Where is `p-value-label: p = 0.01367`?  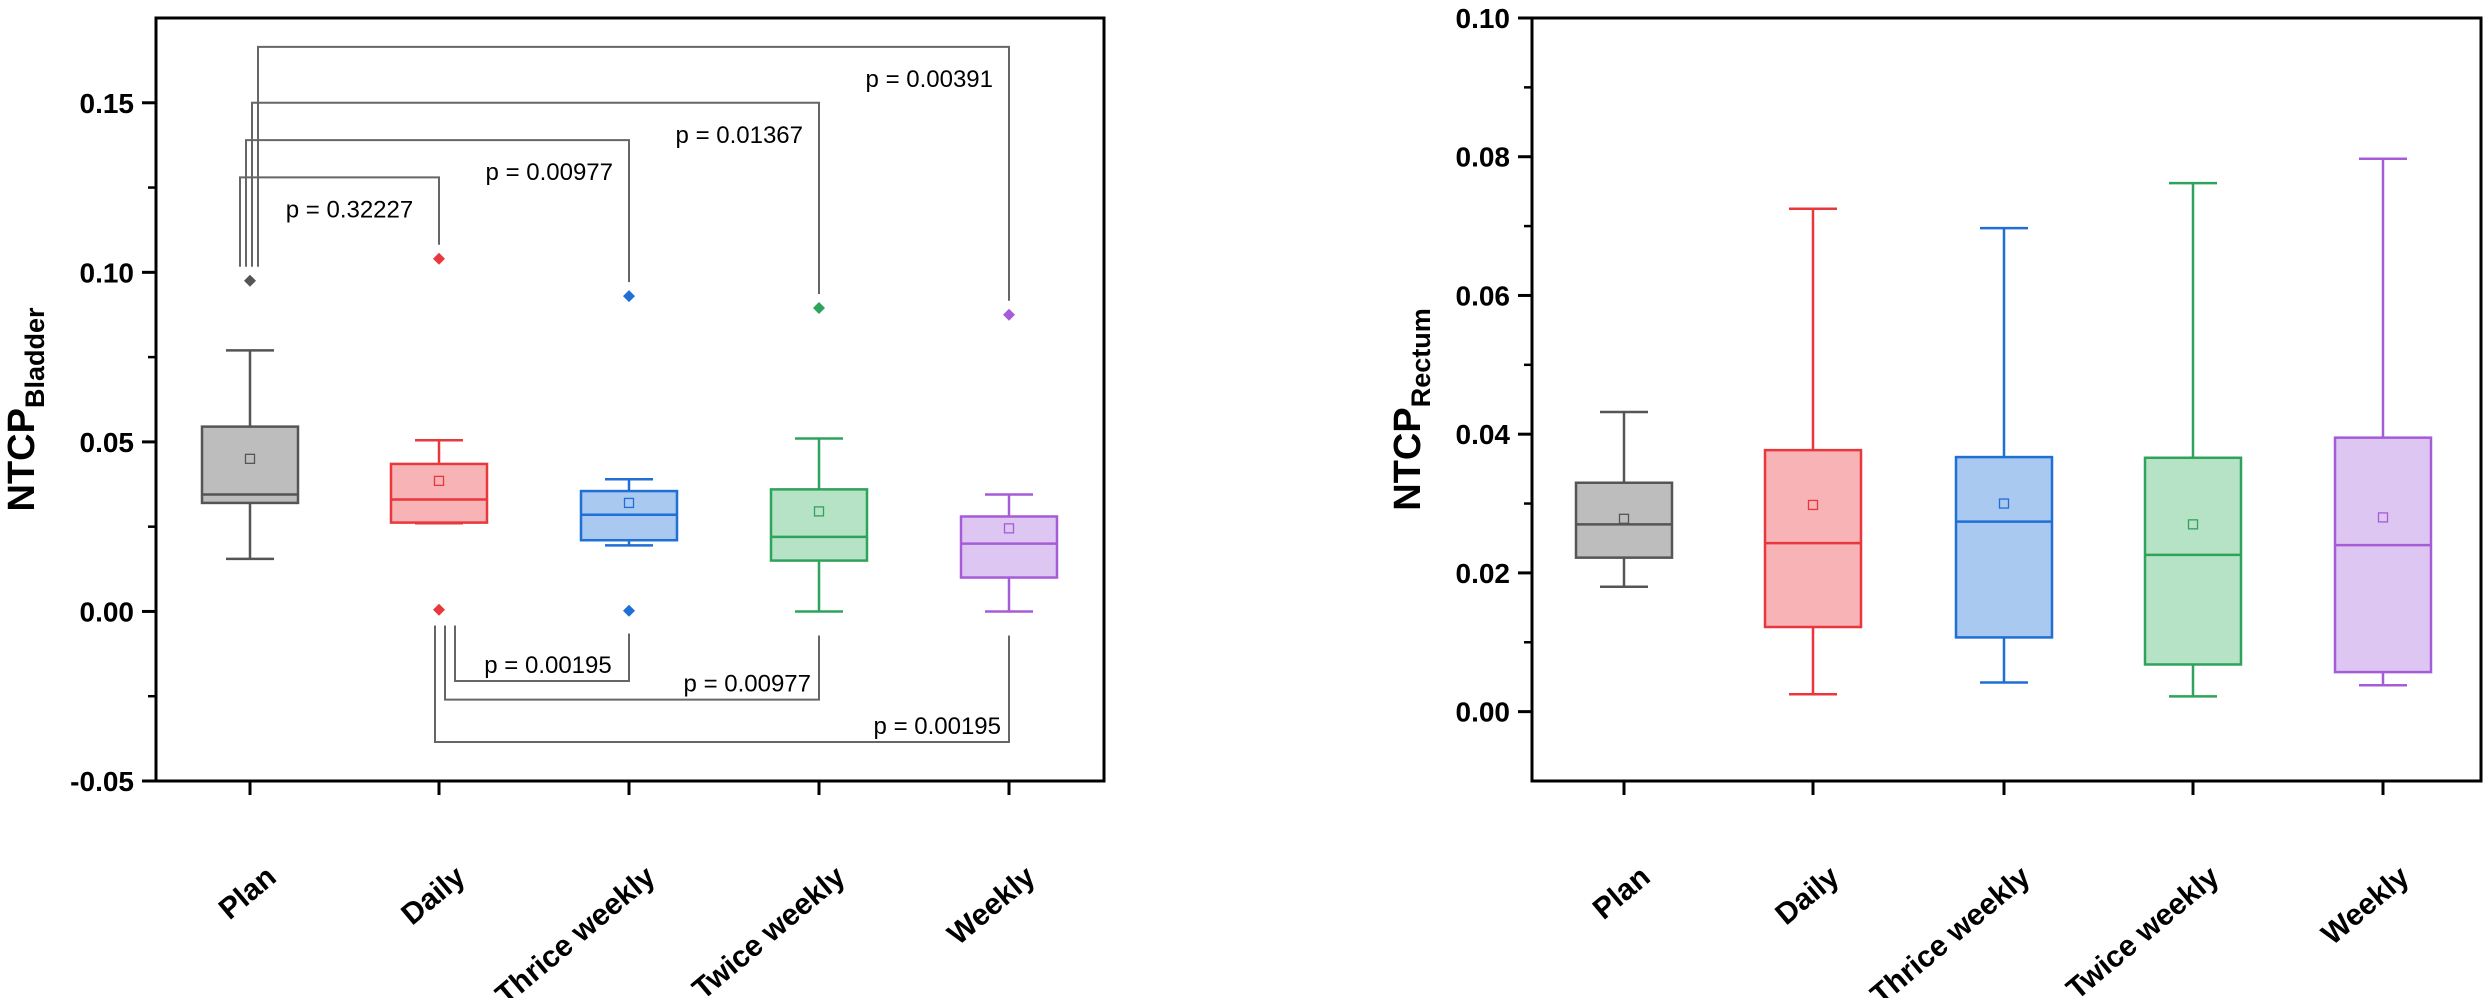
p-value-label: p = 0.01367 is located at coordinates (739, 135).